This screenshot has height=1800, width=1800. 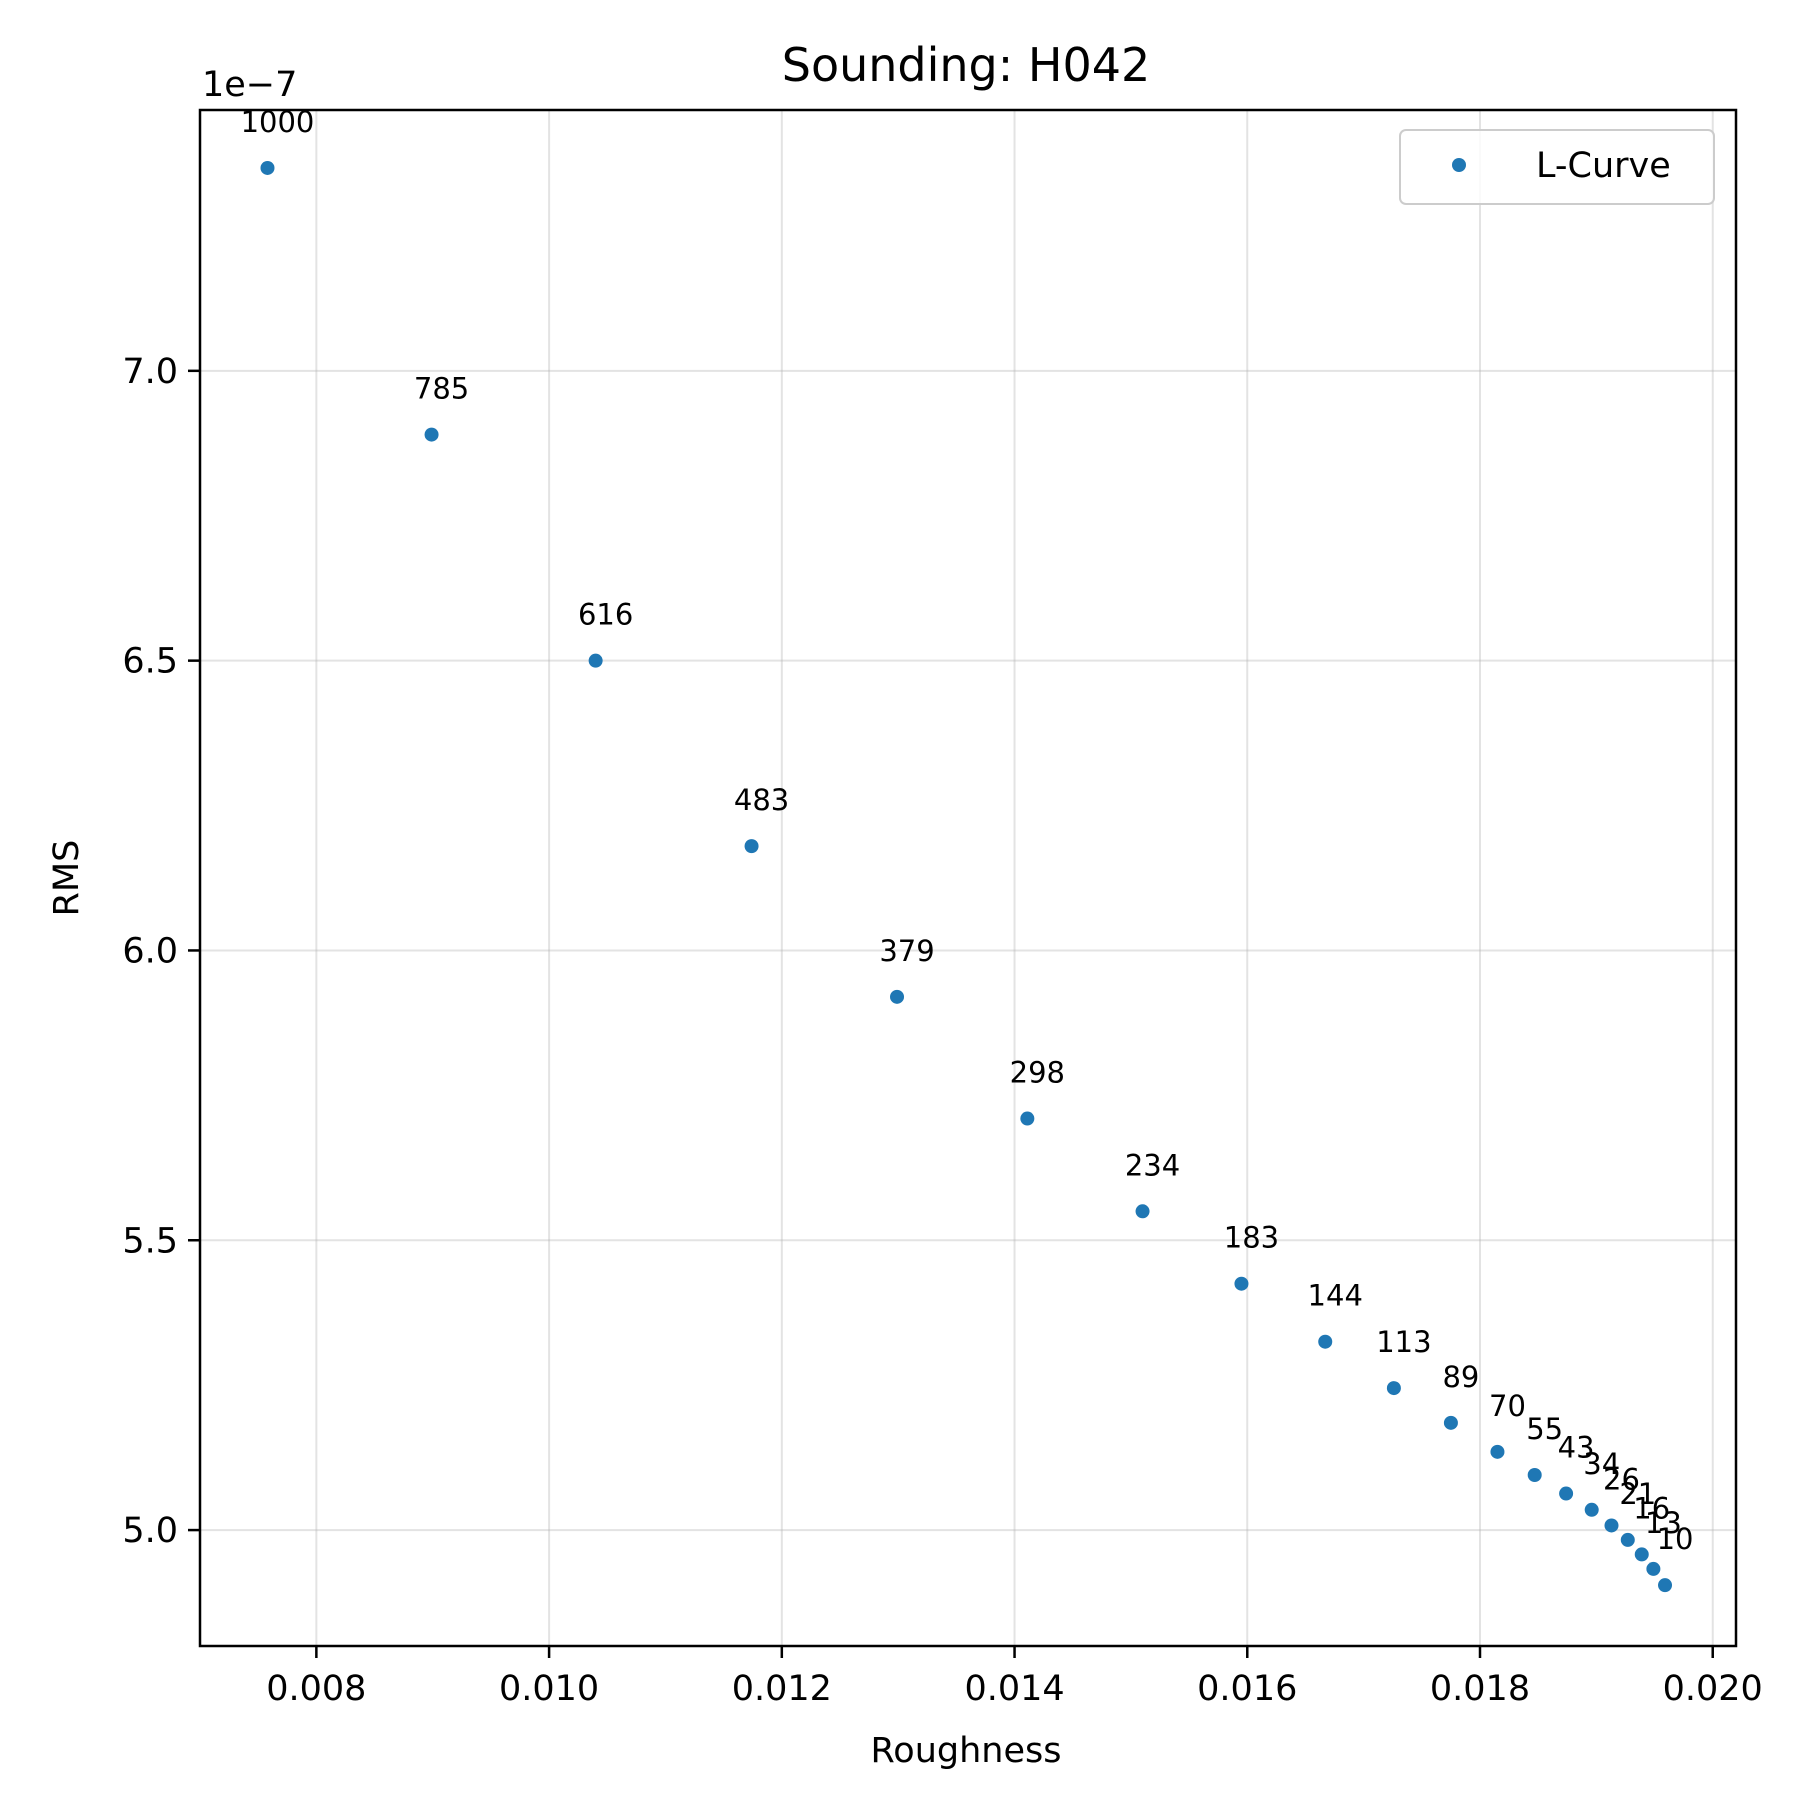 I want to click on data-point-label: 113, so click(x=1403, y=1342).